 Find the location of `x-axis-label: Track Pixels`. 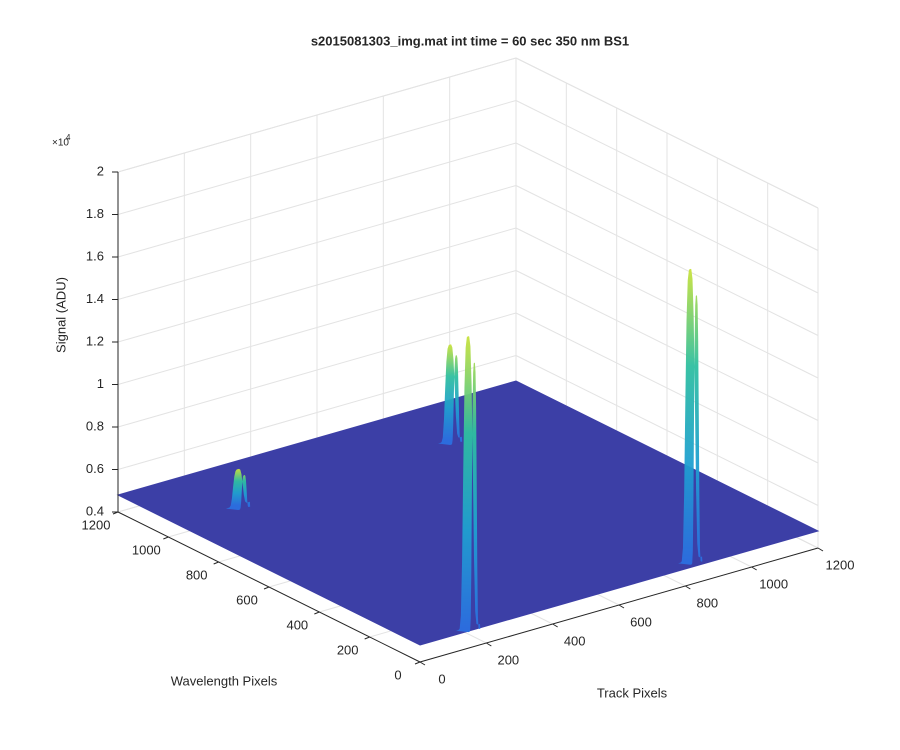

x-axis-label: Track Pixels is located at coordinates (632, 692).